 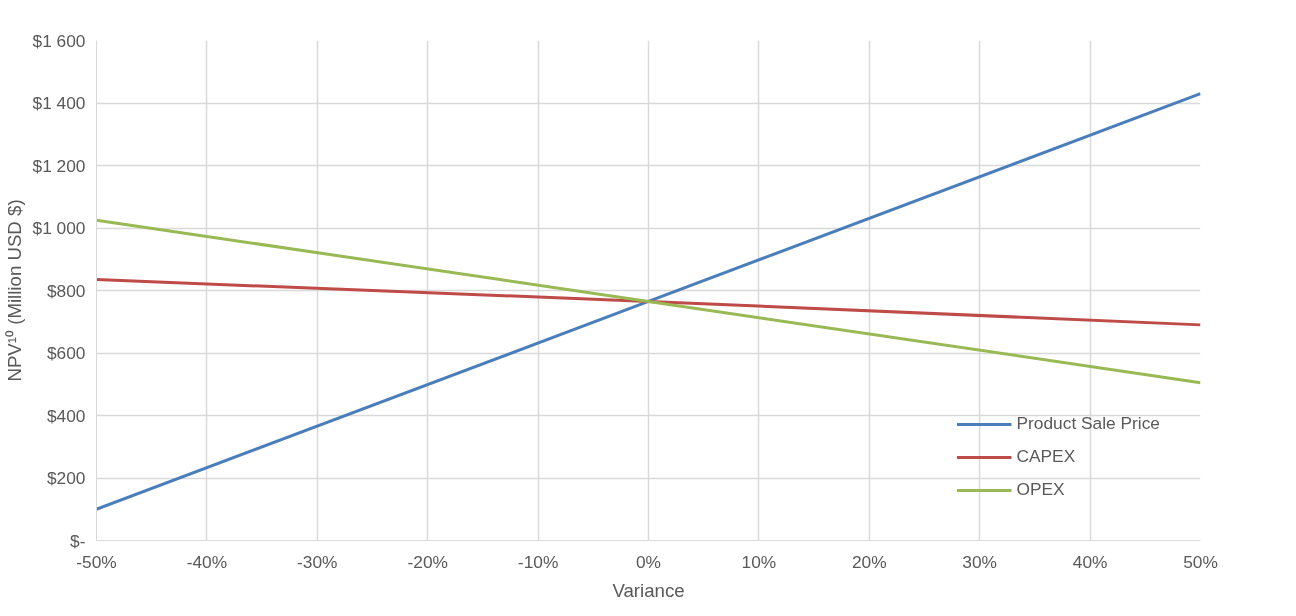 What do you see at coordinates (980, 561) in the screenshot?
I see `x-tick-label: 30%` at bounding box center [980, 561].